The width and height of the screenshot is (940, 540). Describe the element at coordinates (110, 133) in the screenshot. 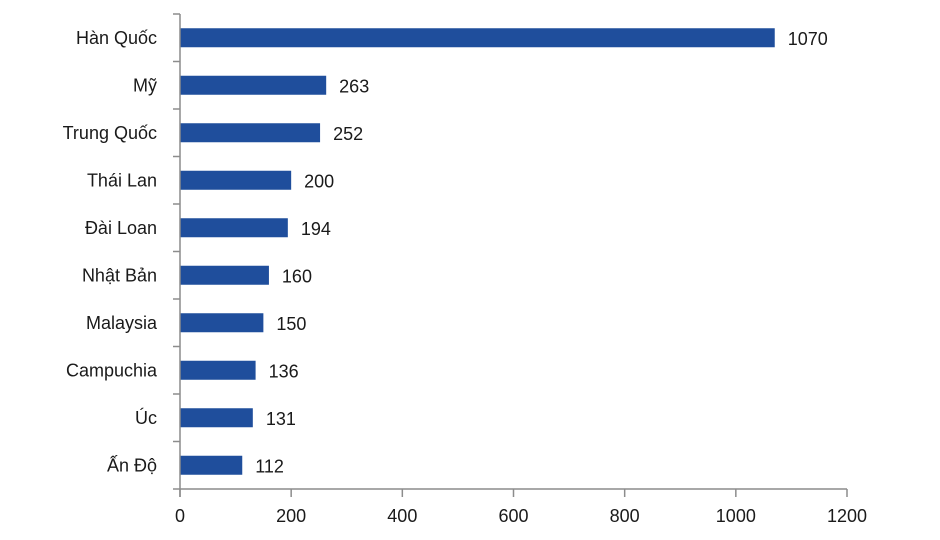

I see `category-label: Trung Quốc` at that location.